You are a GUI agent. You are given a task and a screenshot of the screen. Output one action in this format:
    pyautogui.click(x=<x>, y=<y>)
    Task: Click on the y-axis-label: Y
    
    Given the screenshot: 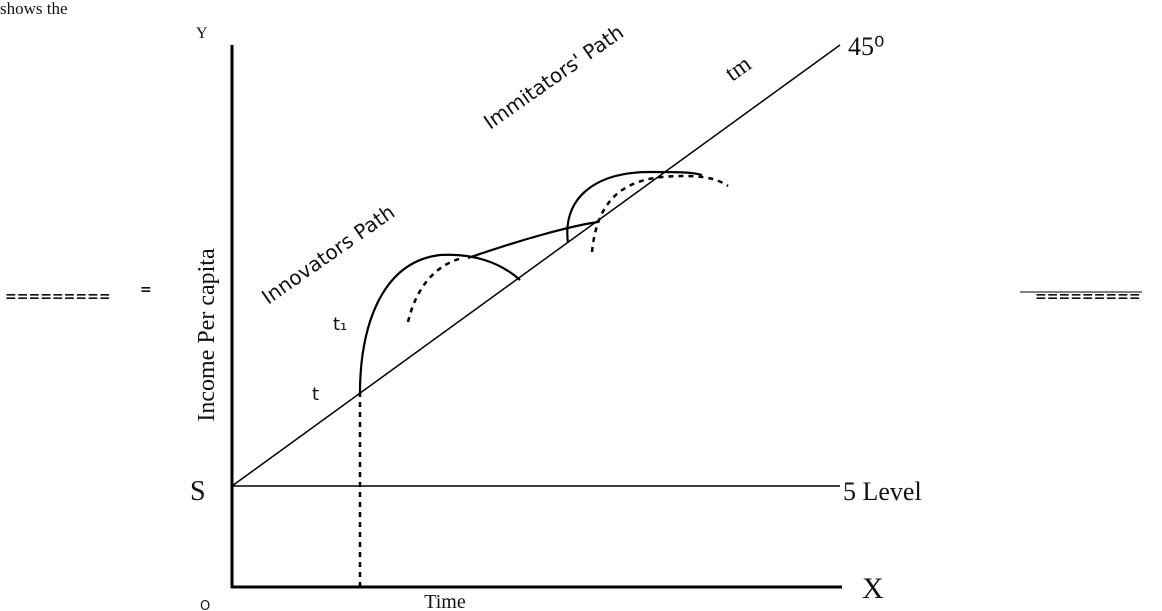 What is the action you would take?
    pyautogui.click(x=202, y=33)
    